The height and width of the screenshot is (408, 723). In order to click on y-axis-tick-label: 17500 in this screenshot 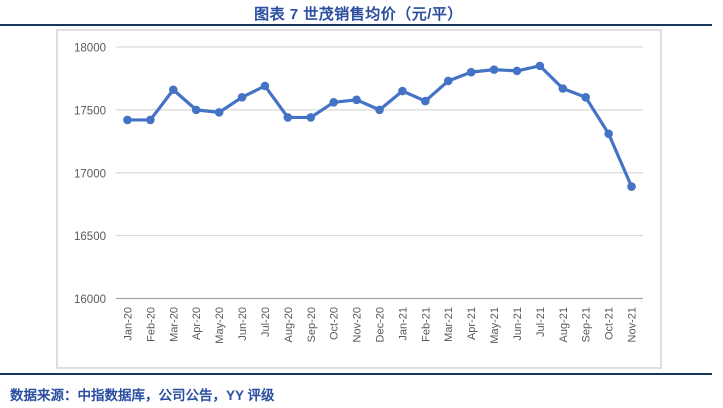, I will do `click(90, 111)`.